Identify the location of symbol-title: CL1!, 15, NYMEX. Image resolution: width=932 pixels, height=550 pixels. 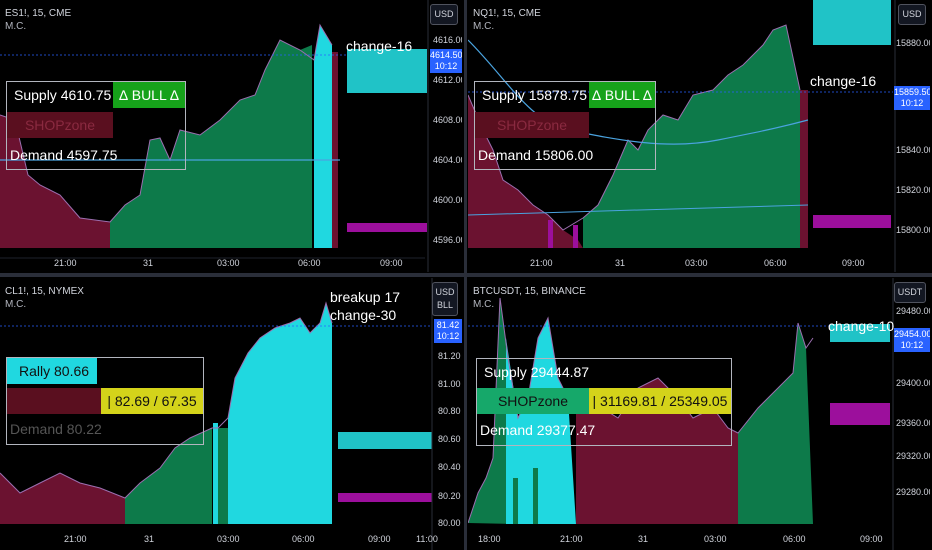
(44, 291).